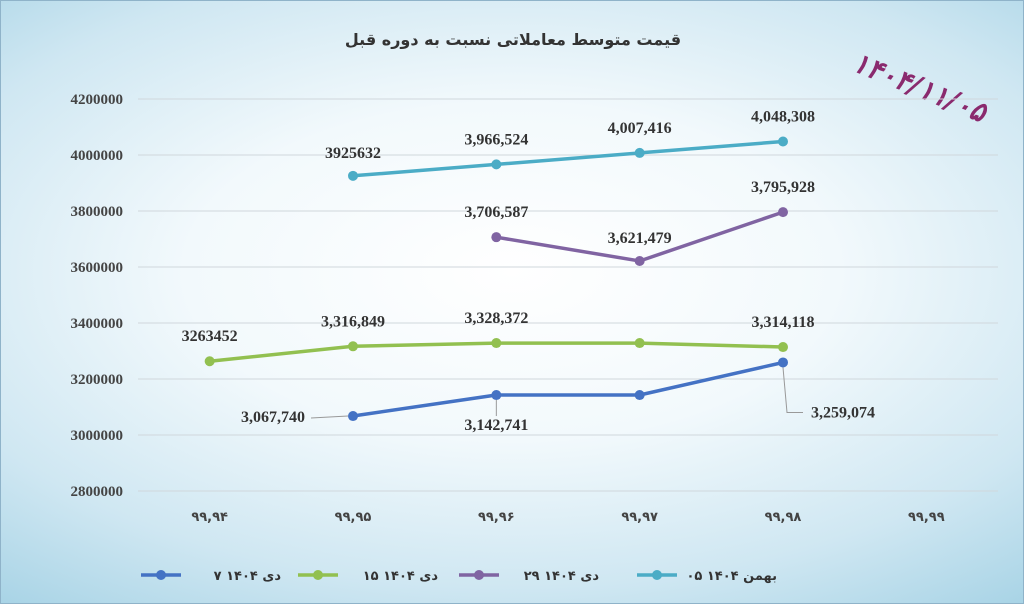 Image resolution: width=1024 pixels, height=604 pixels. What do you see at coordinates (640, 238) in the screenshot?
I see `data-label: 3,621,479` at bounding box center [640, 238].